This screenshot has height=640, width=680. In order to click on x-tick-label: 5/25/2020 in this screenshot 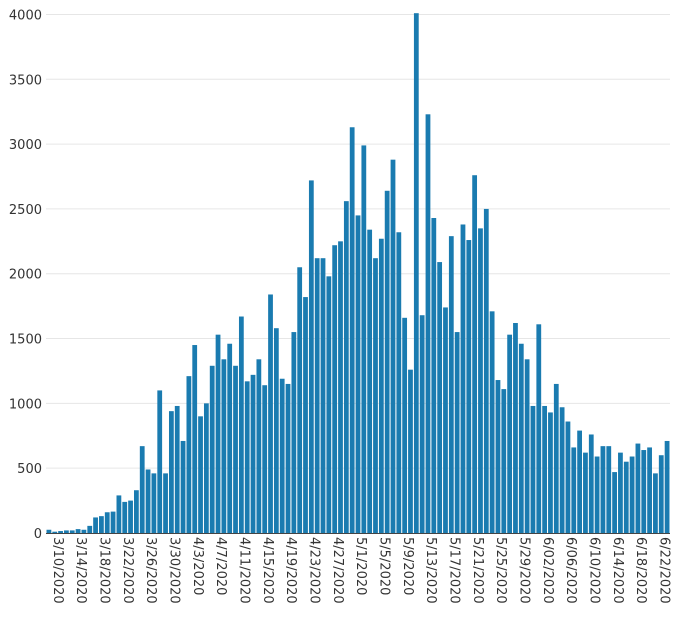, I will do `click(500, 570)`.